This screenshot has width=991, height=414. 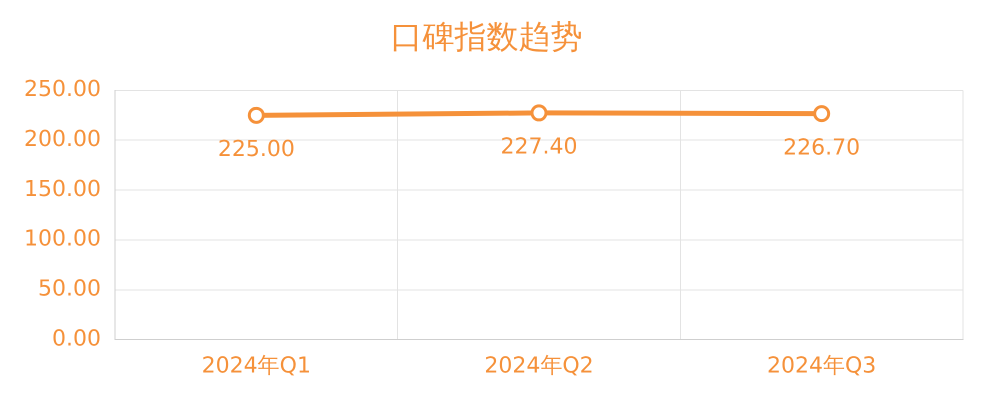 I want to click on x-tick-label: 2024年Q1, so click(x=256, y=366).